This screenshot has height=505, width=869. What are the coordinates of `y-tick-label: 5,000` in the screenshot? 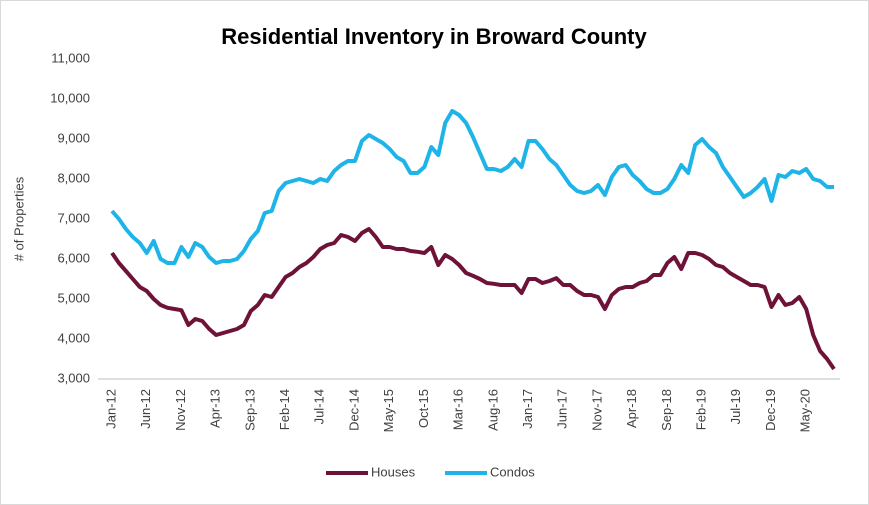 It's located at (73, 297).